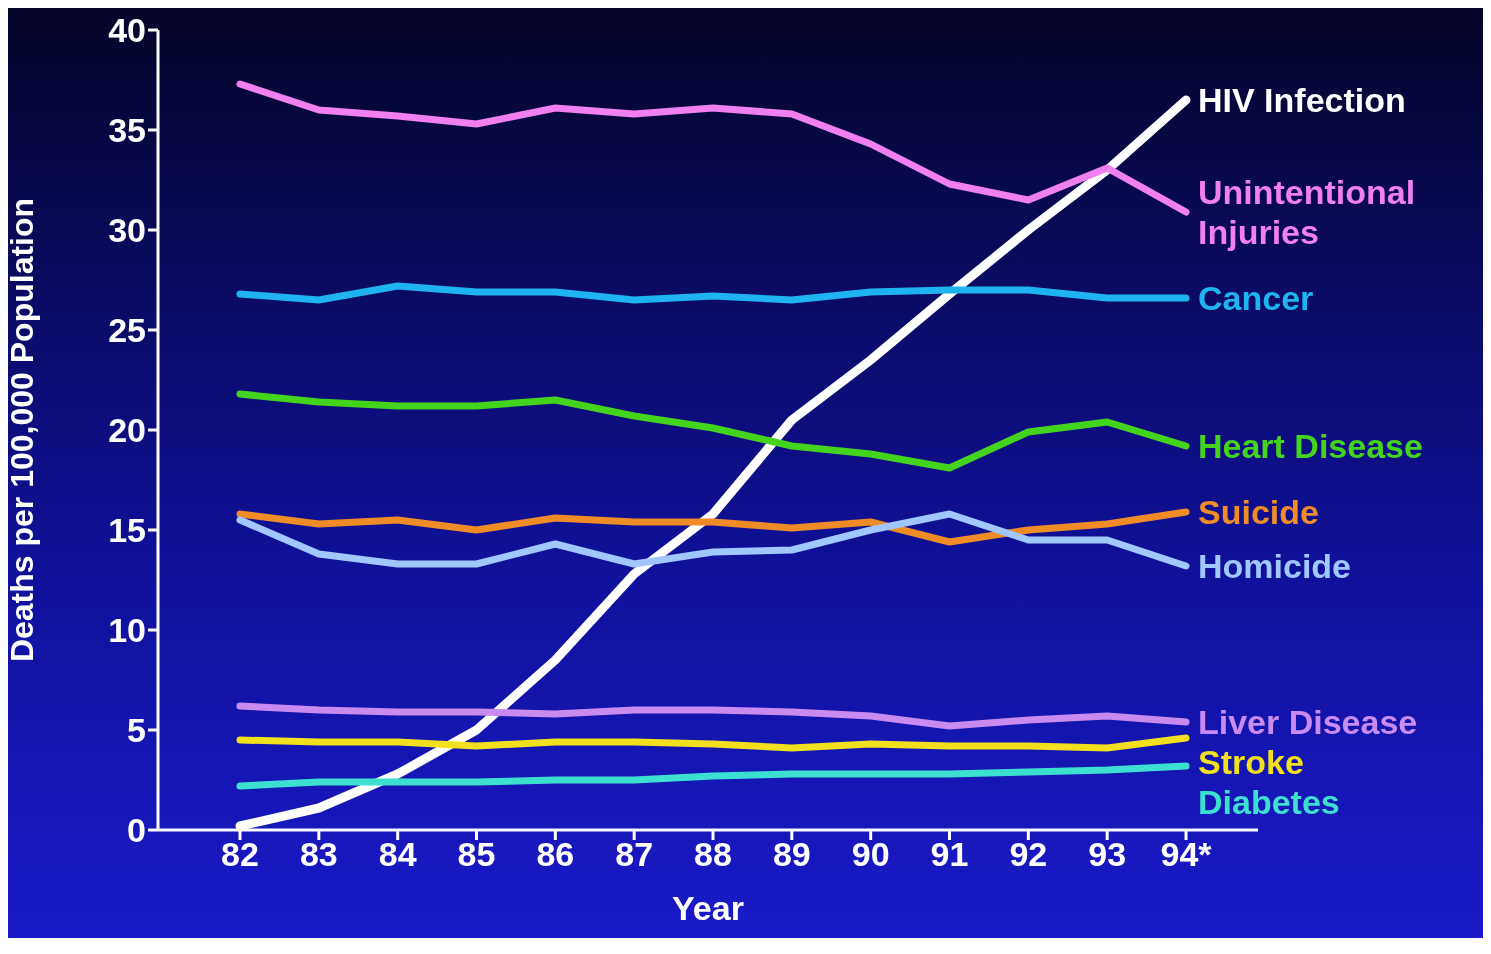 This screenshot has height=954, width=1491. I want to click on y-tick-label: 15, so click(127, 530).